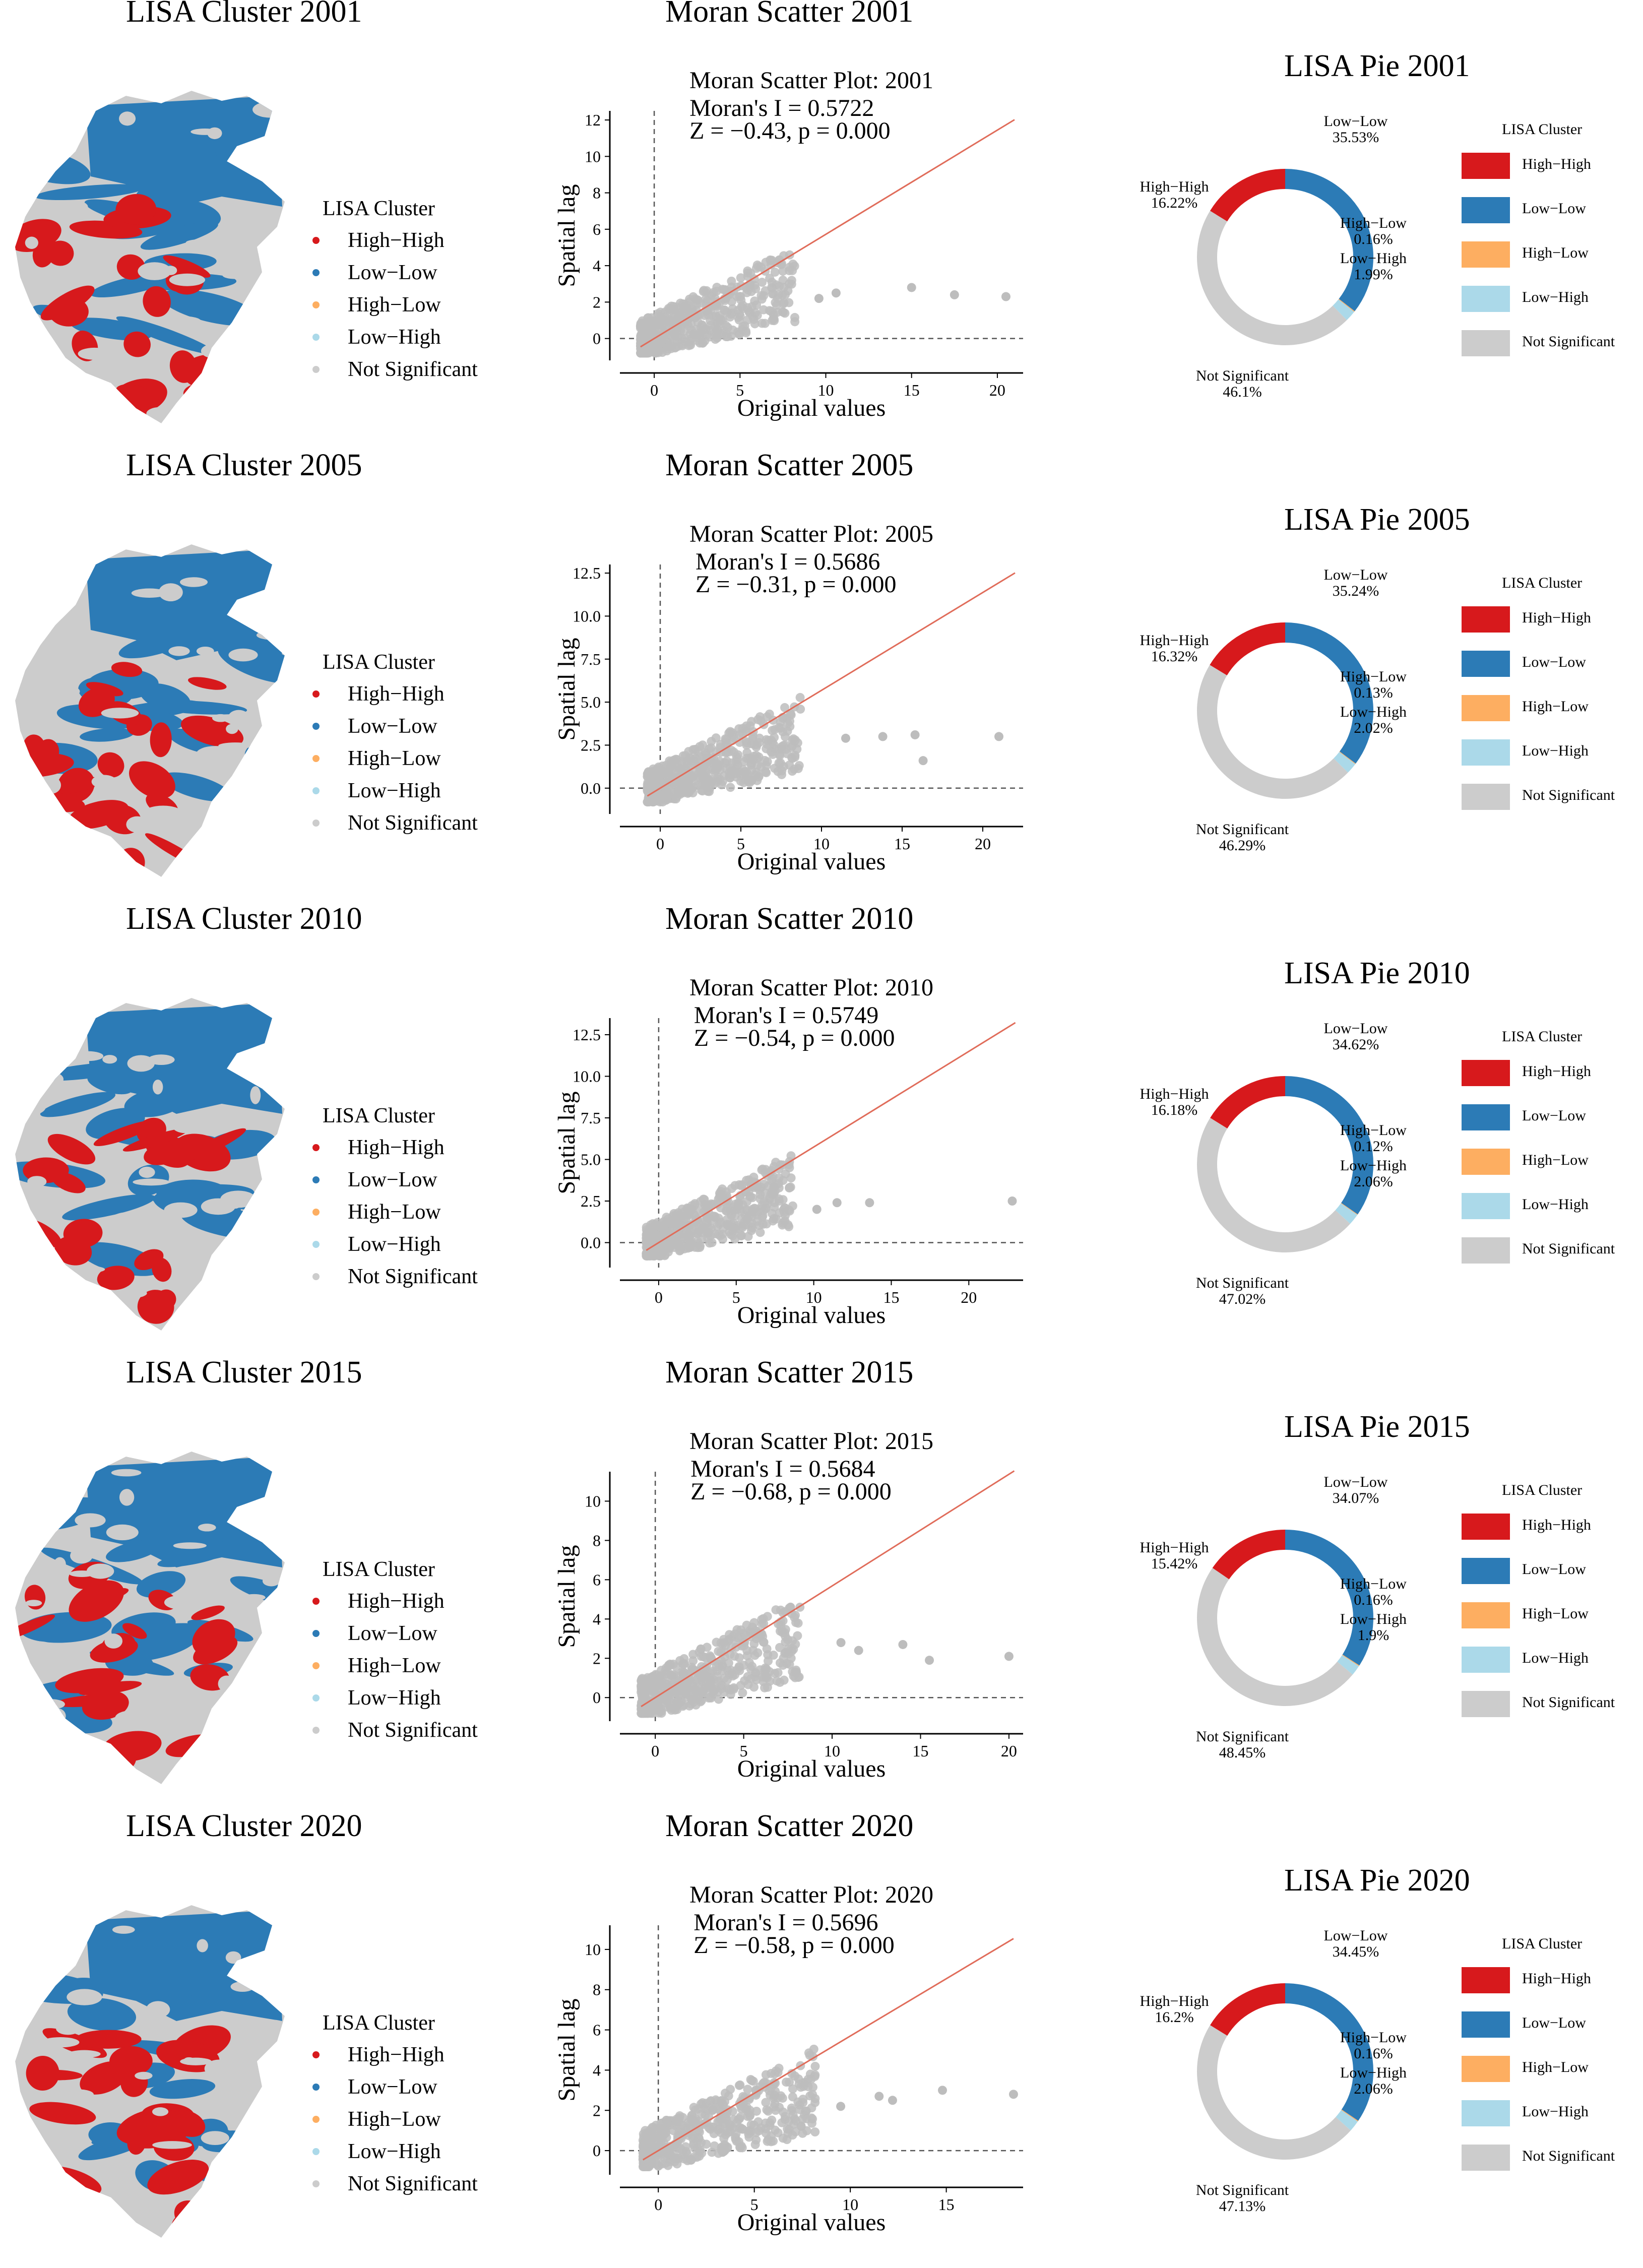 The image size is (1643, 2268). What do you see at coordinates (1373, 2037) in the screenshot?
I see `donut-slice-label: High−Low` at bounding box center [1373, 2037].